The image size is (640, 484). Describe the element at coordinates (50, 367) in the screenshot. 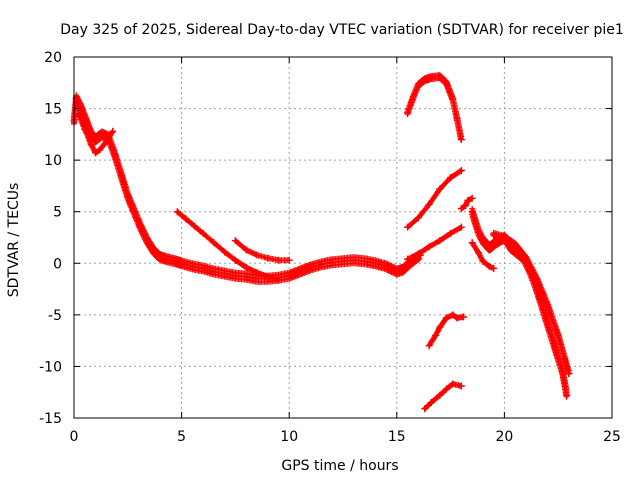

I see `y-tick-label: -10` at that location.